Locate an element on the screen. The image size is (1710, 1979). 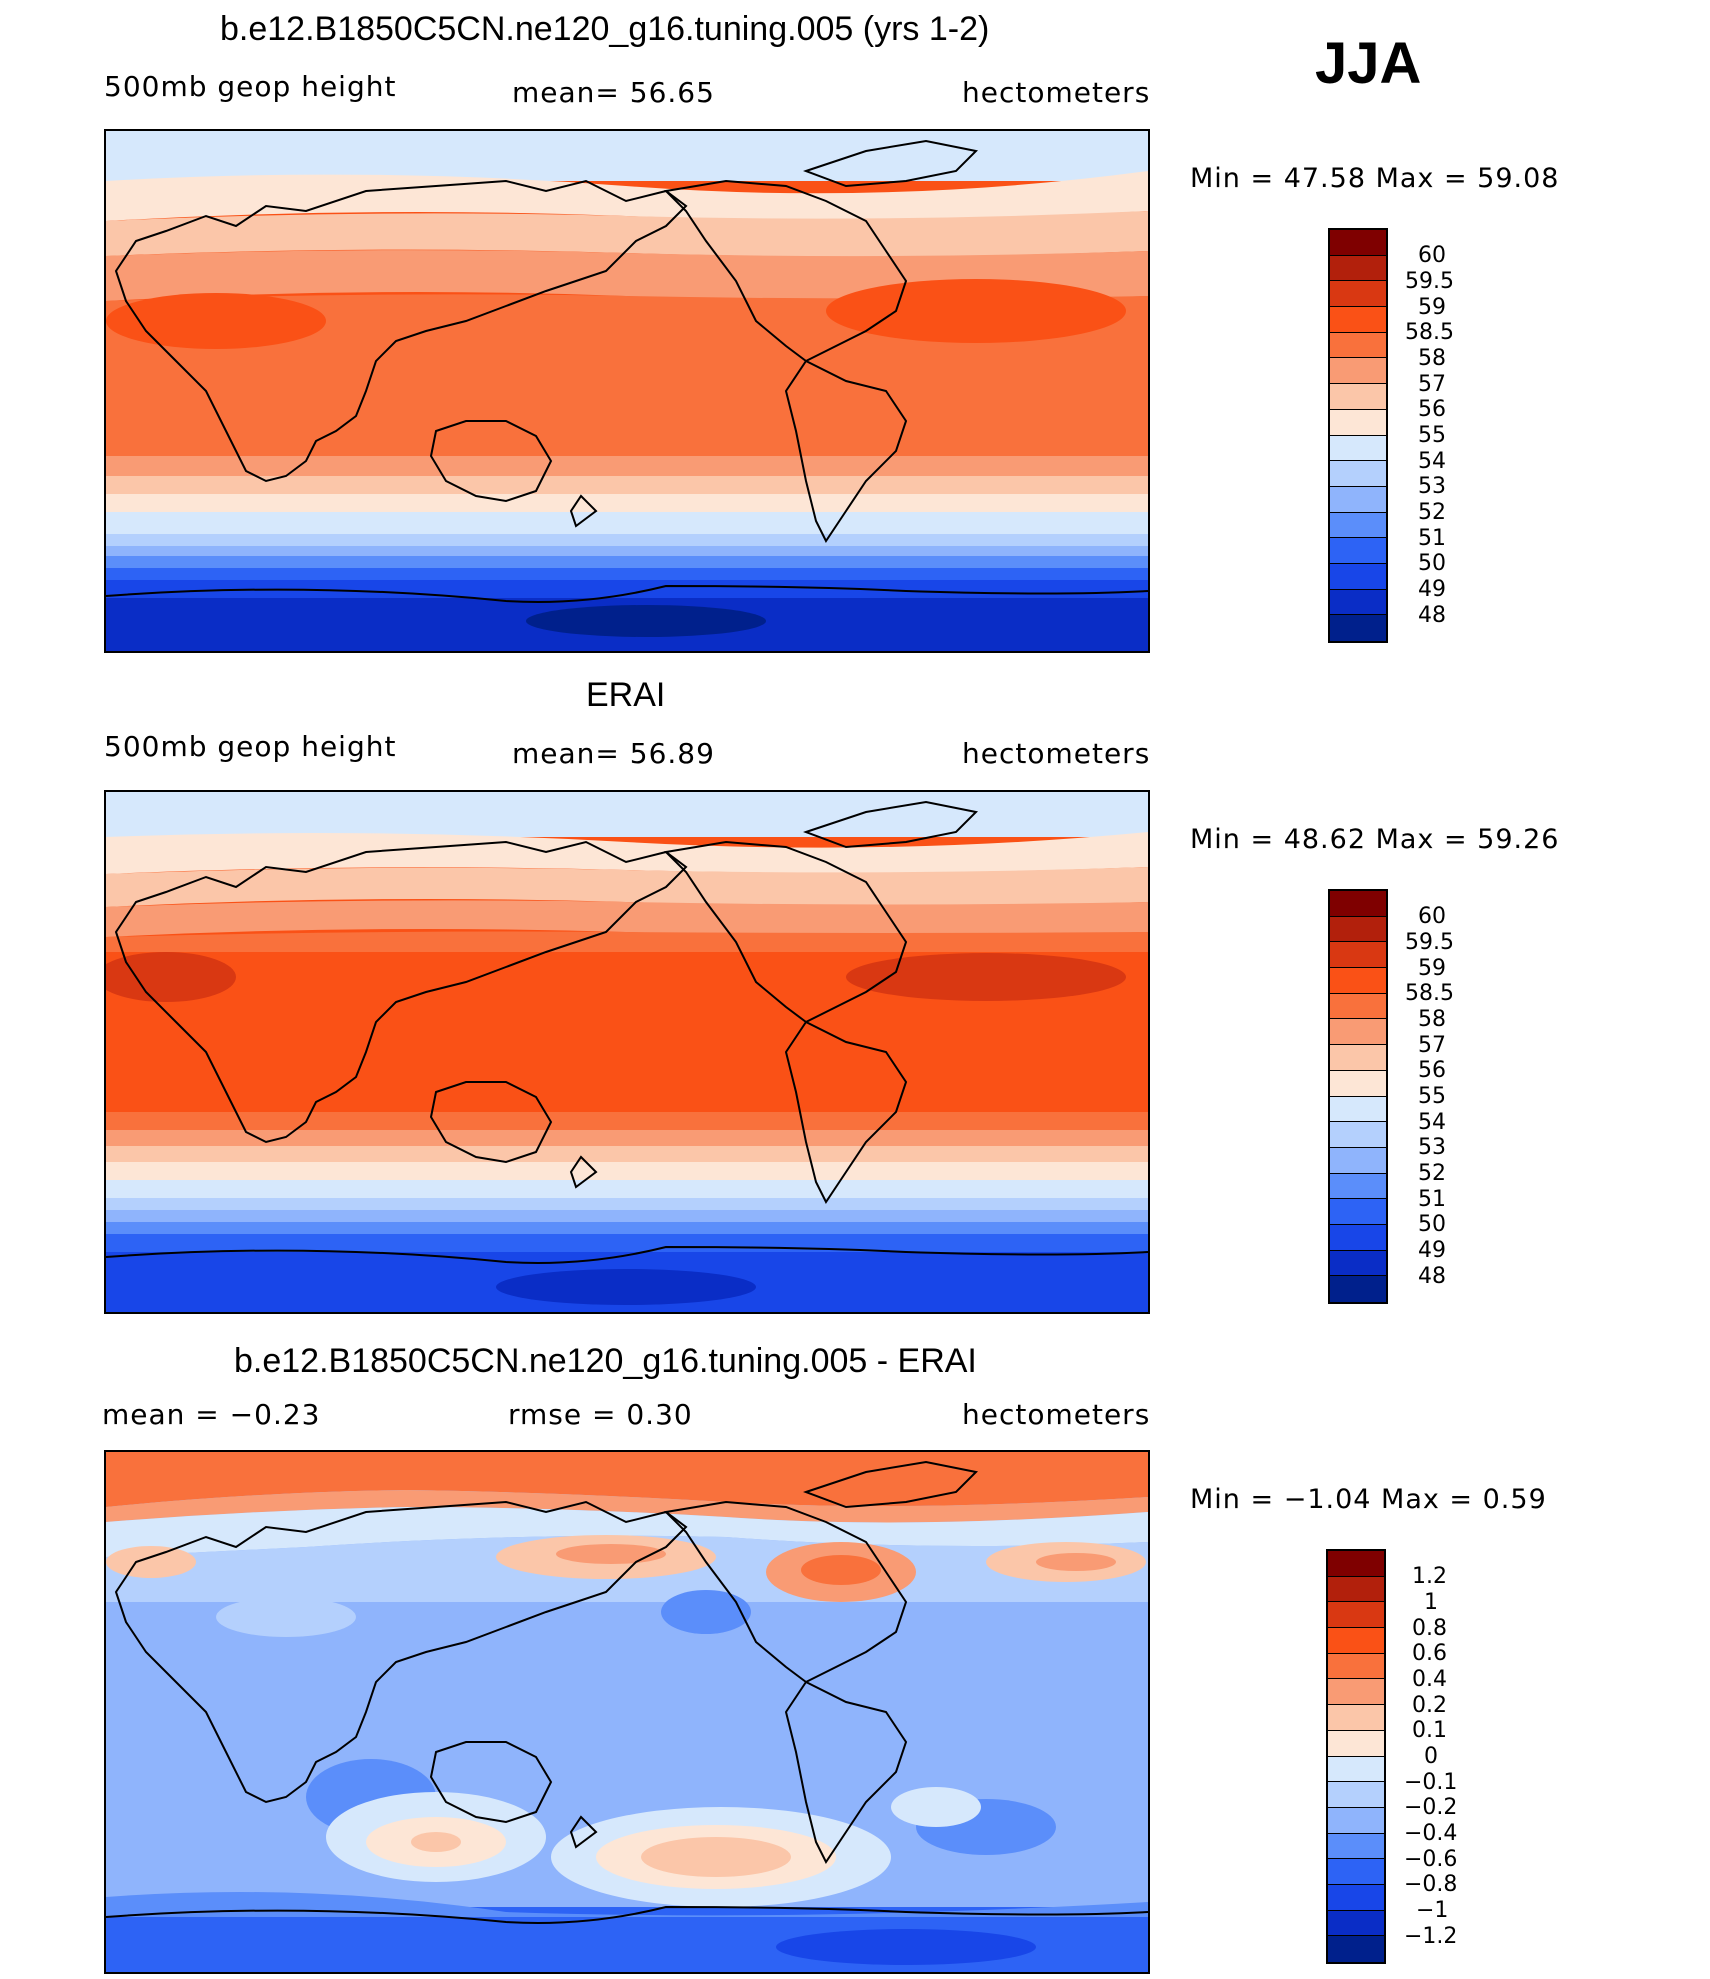
season-label: JJA is located at coordinates (1368, 63).